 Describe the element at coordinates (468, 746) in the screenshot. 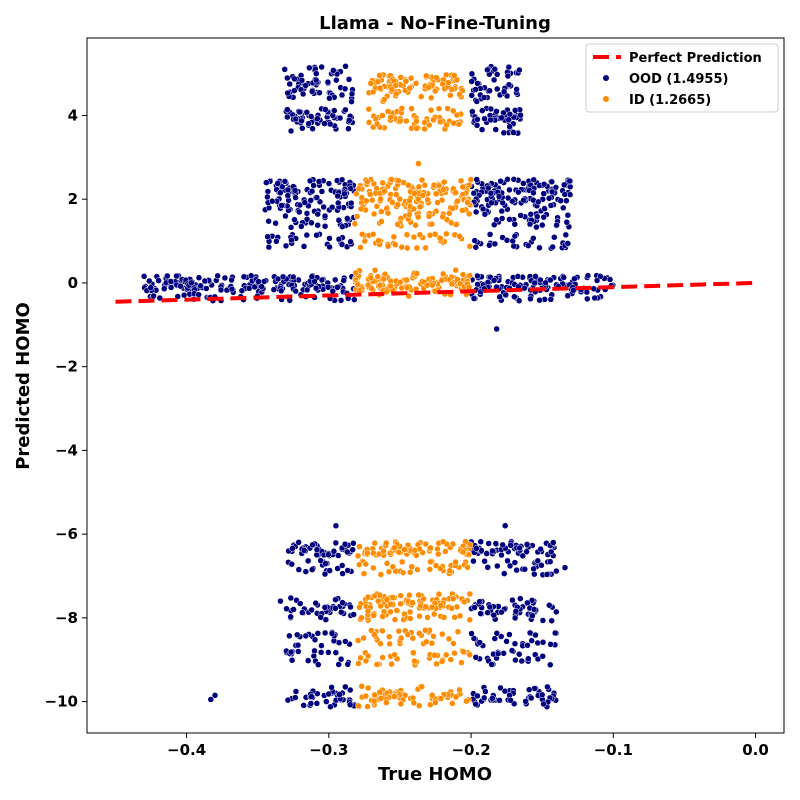

I see `x-axis-ticks: −0.4 −0.3 −0.2 −0.1 0.0` at that location.